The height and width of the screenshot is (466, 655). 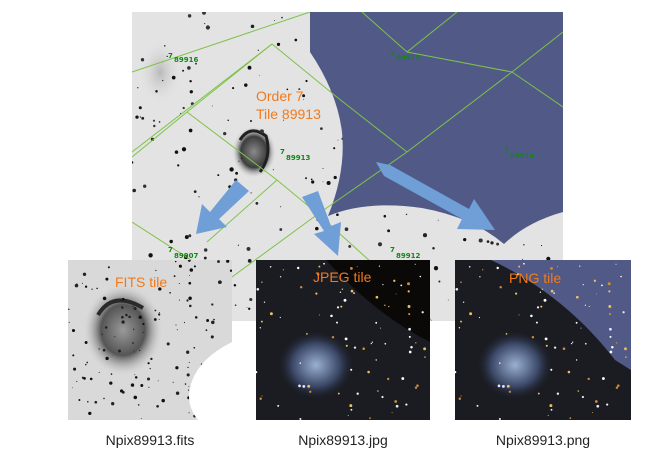 I want to click on nebula-arc, so click(x=254, y=151).